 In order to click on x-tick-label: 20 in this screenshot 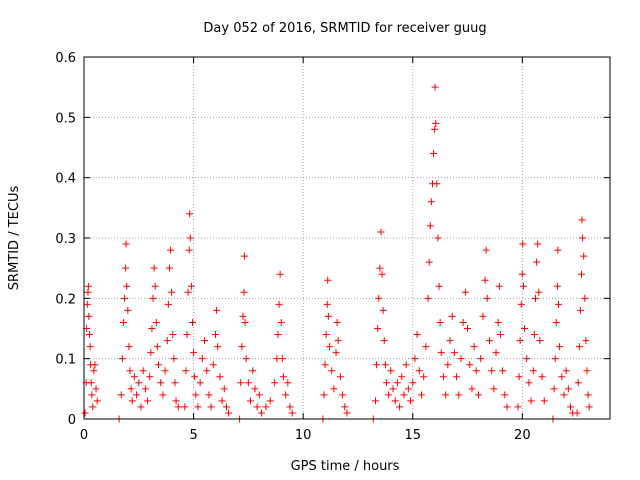, I will do `click(522, 435)`.